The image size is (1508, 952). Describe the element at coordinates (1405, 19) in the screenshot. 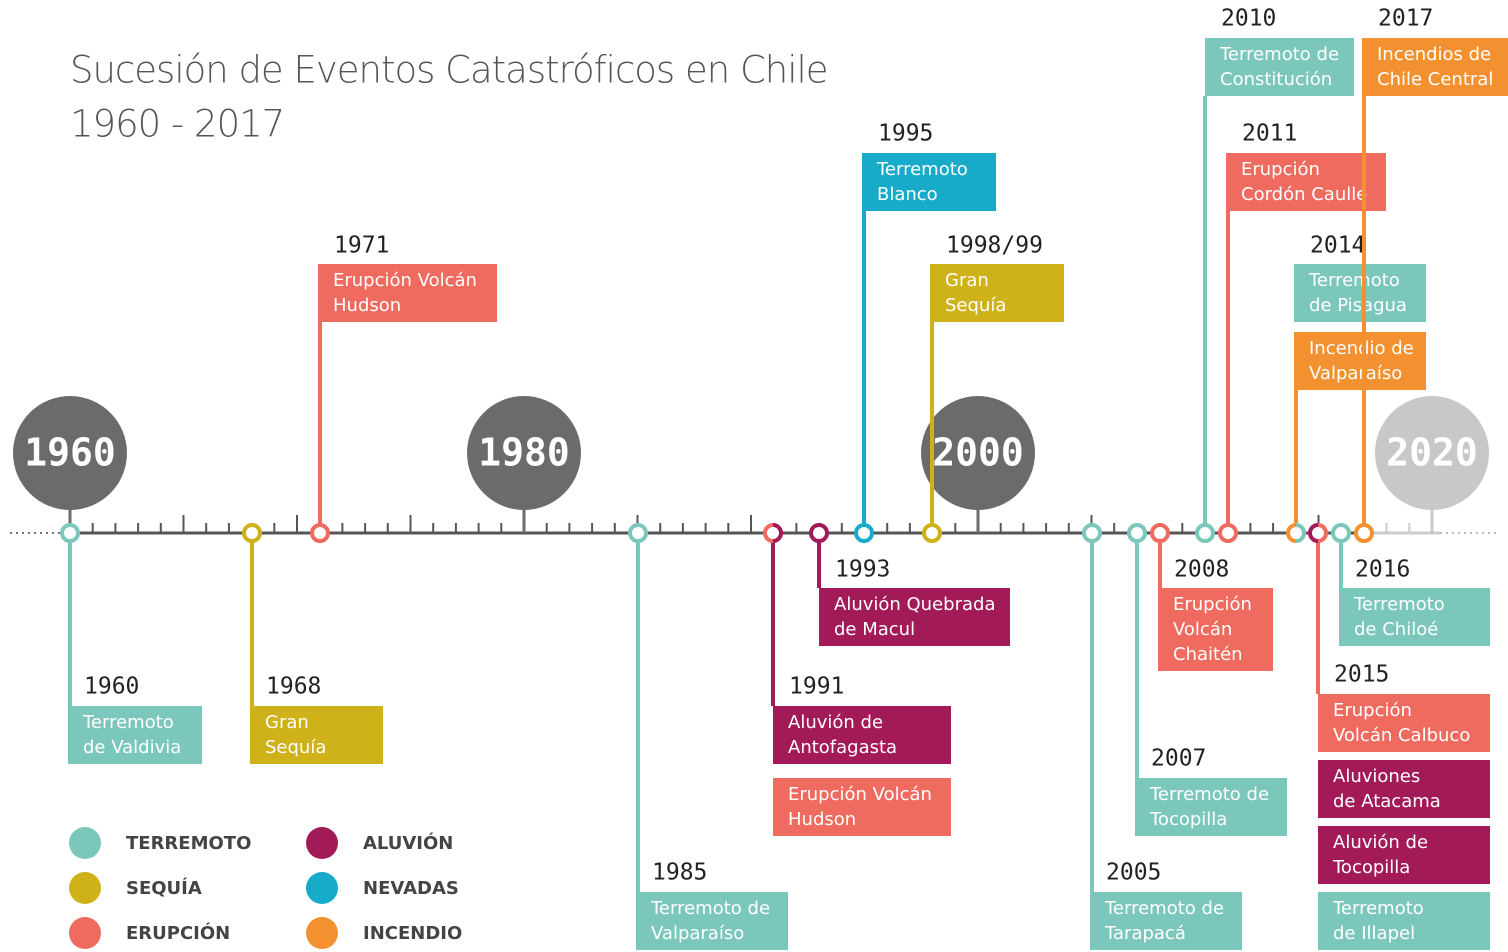

I see `event-year: 2017` at that location.